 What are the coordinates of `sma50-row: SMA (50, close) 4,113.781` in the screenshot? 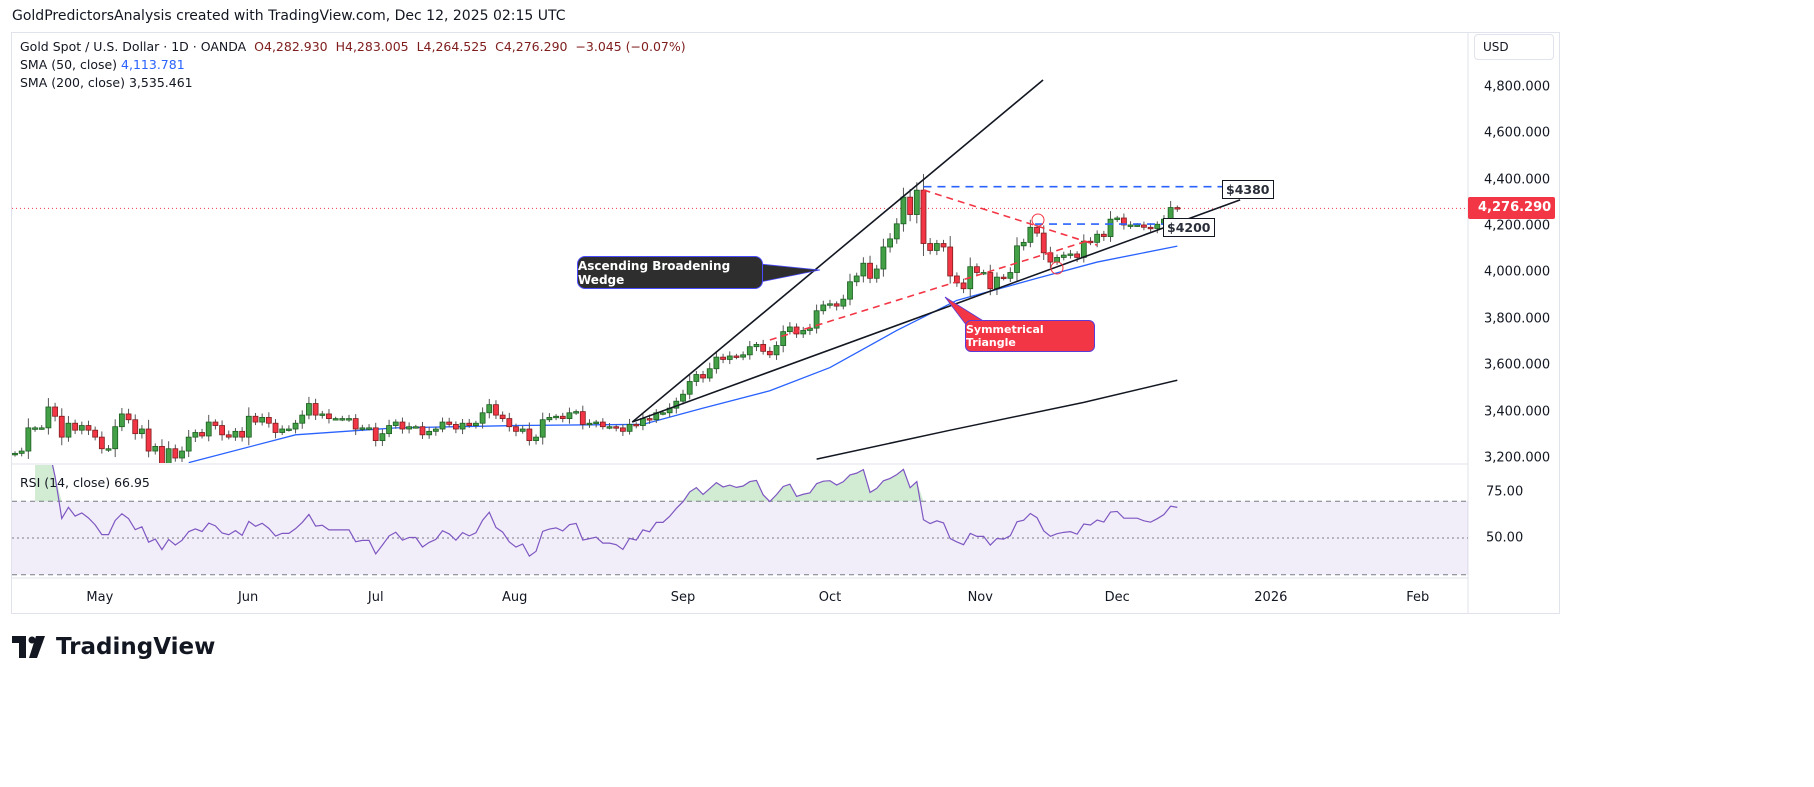 It's located at (353, 65).